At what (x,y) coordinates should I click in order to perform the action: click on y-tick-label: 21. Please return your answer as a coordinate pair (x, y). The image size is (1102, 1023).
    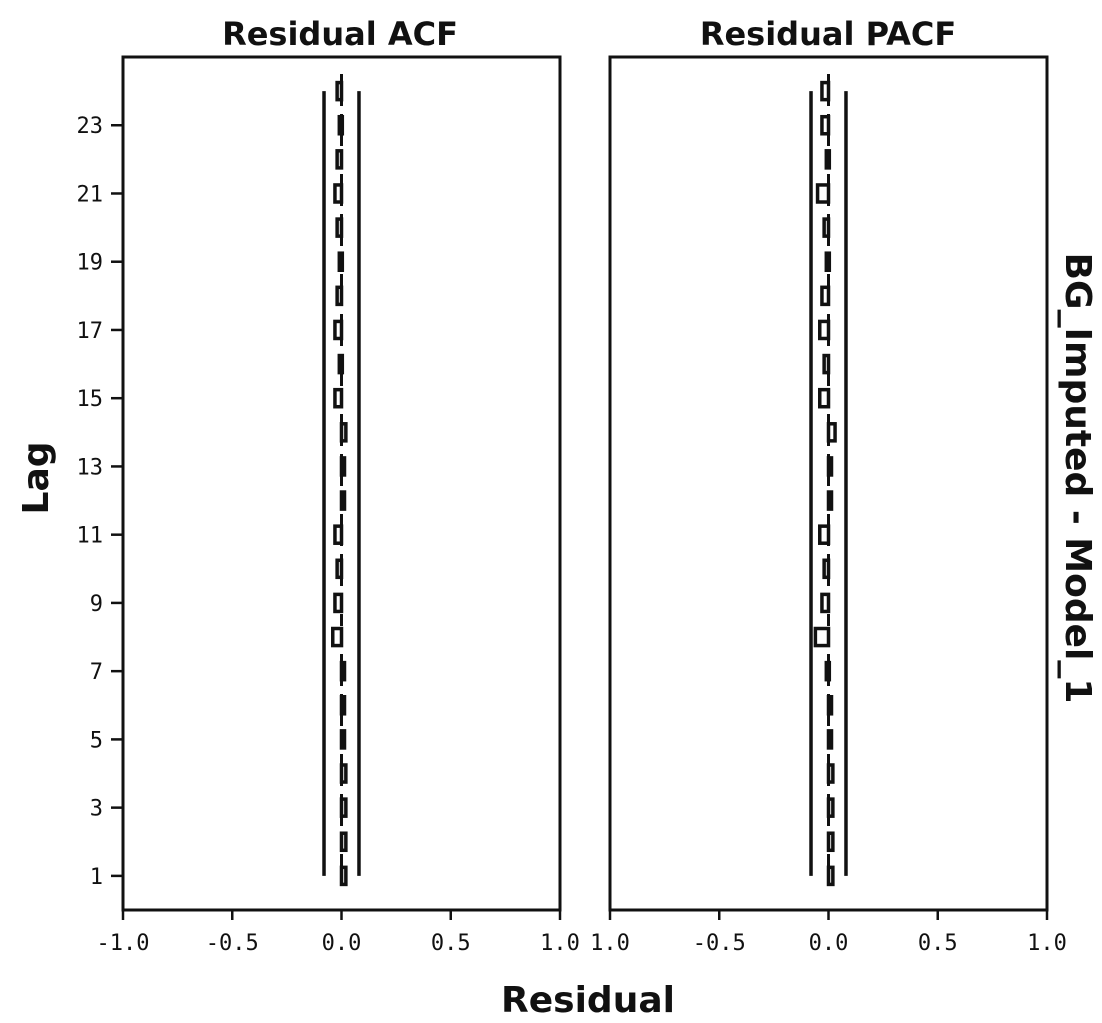
    Looking at the image, I should click on (90, 194).